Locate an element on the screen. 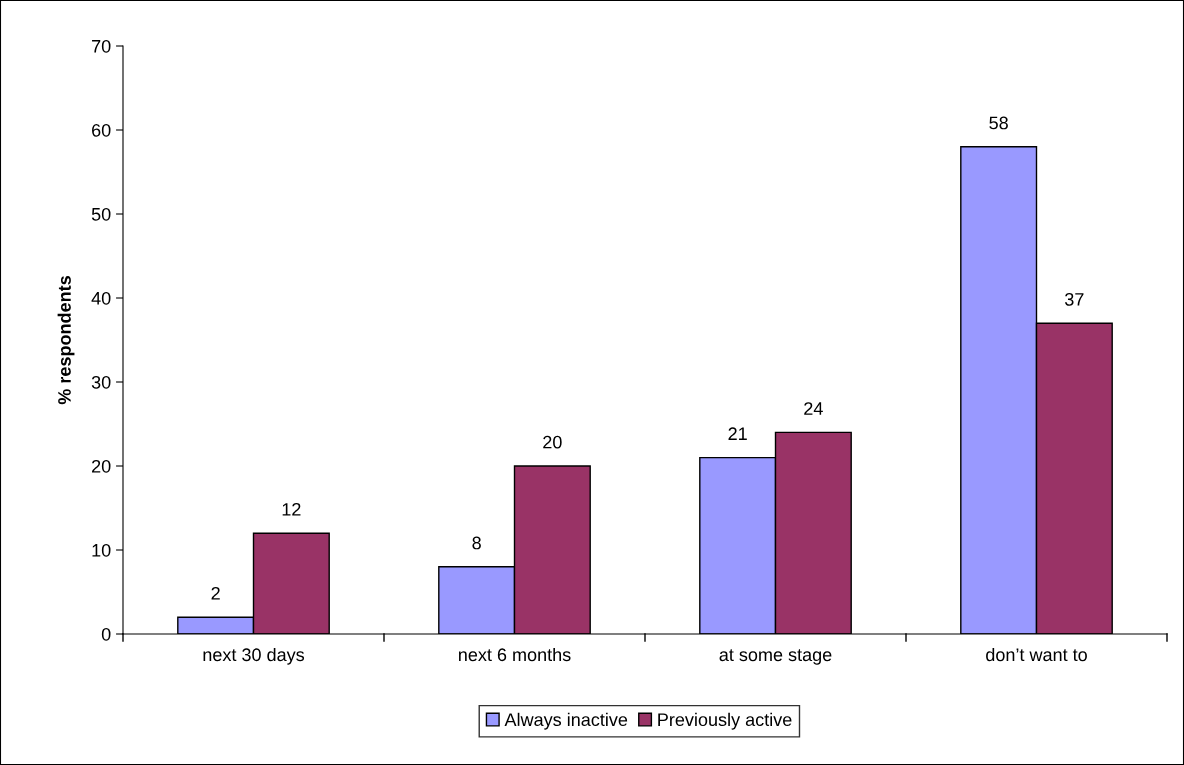 This screenshot has height=765, width=1184. data-label: 37 is located at coordinates (1074, 299).